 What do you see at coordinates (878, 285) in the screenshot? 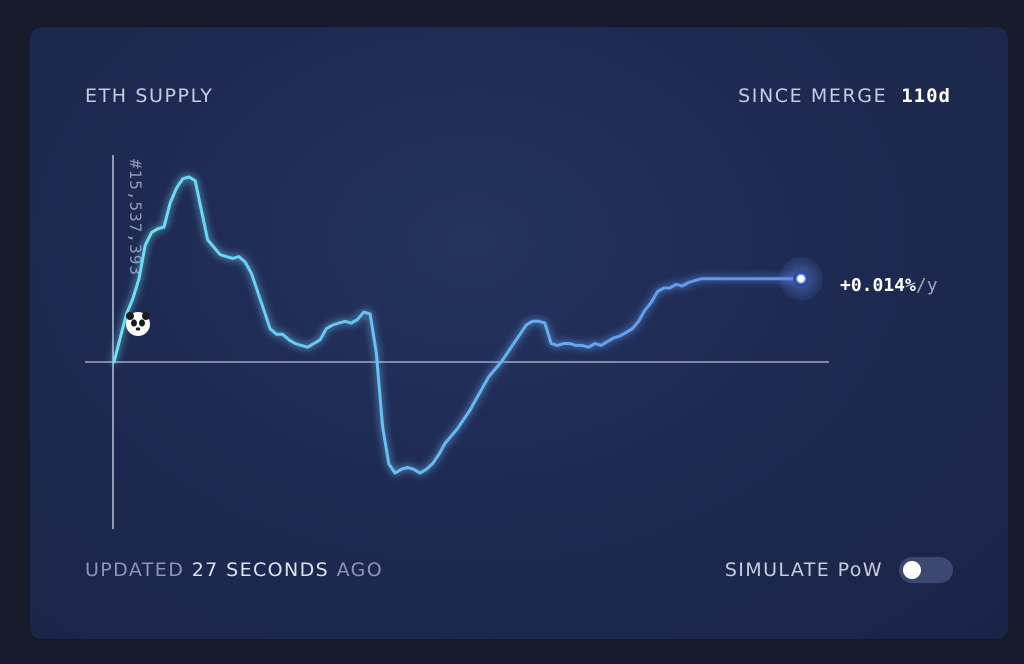
I see `rate-value: +0.014%` at bounding box center [878, 285].